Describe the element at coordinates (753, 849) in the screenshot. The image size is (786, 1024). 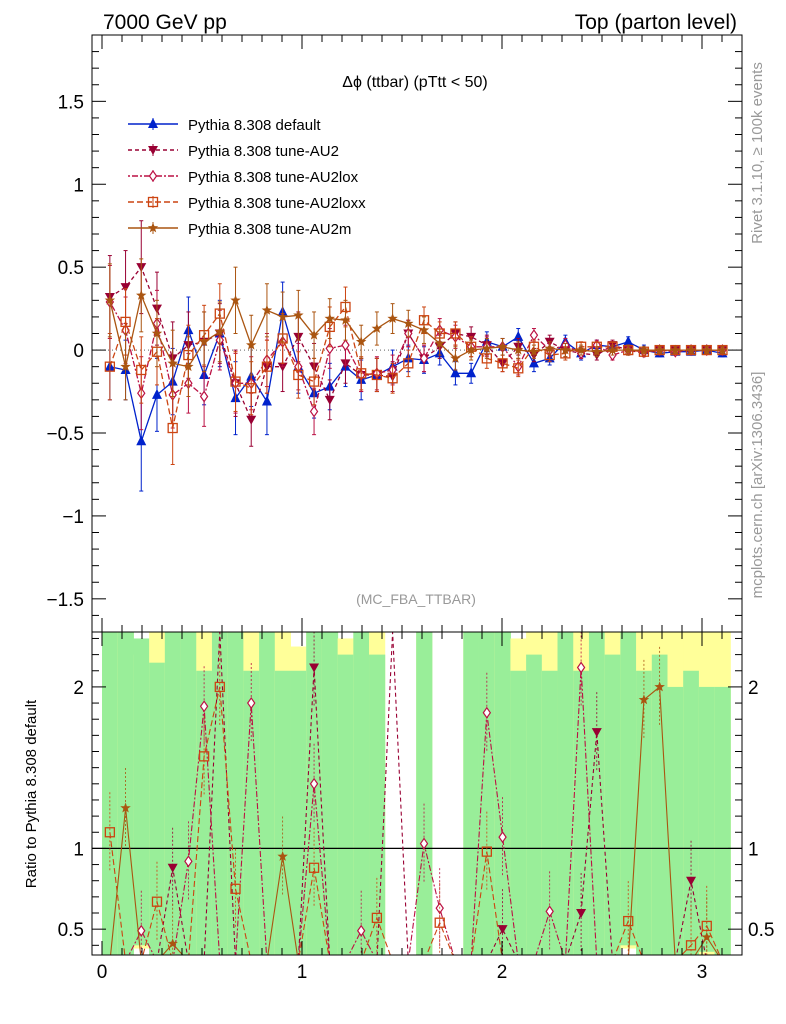
I see `ytick-label-right: 1` at that location.